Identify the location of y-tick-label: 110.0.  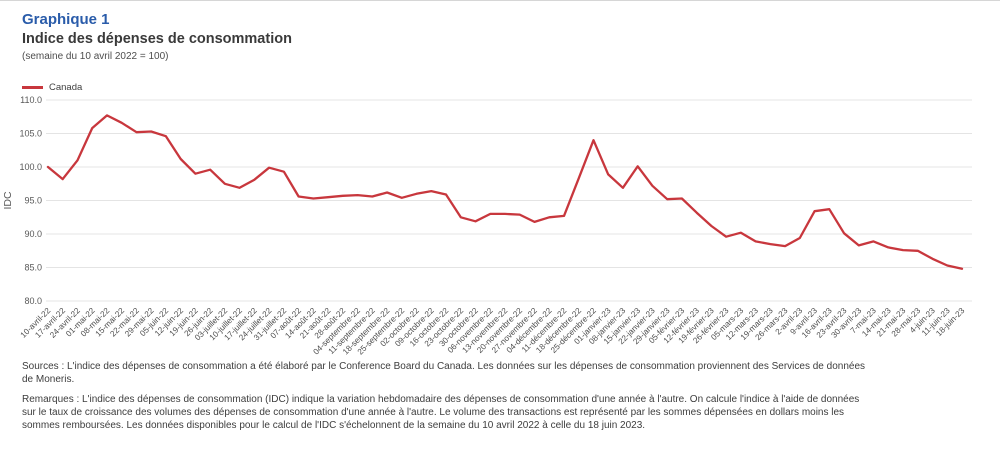
(31, 100).